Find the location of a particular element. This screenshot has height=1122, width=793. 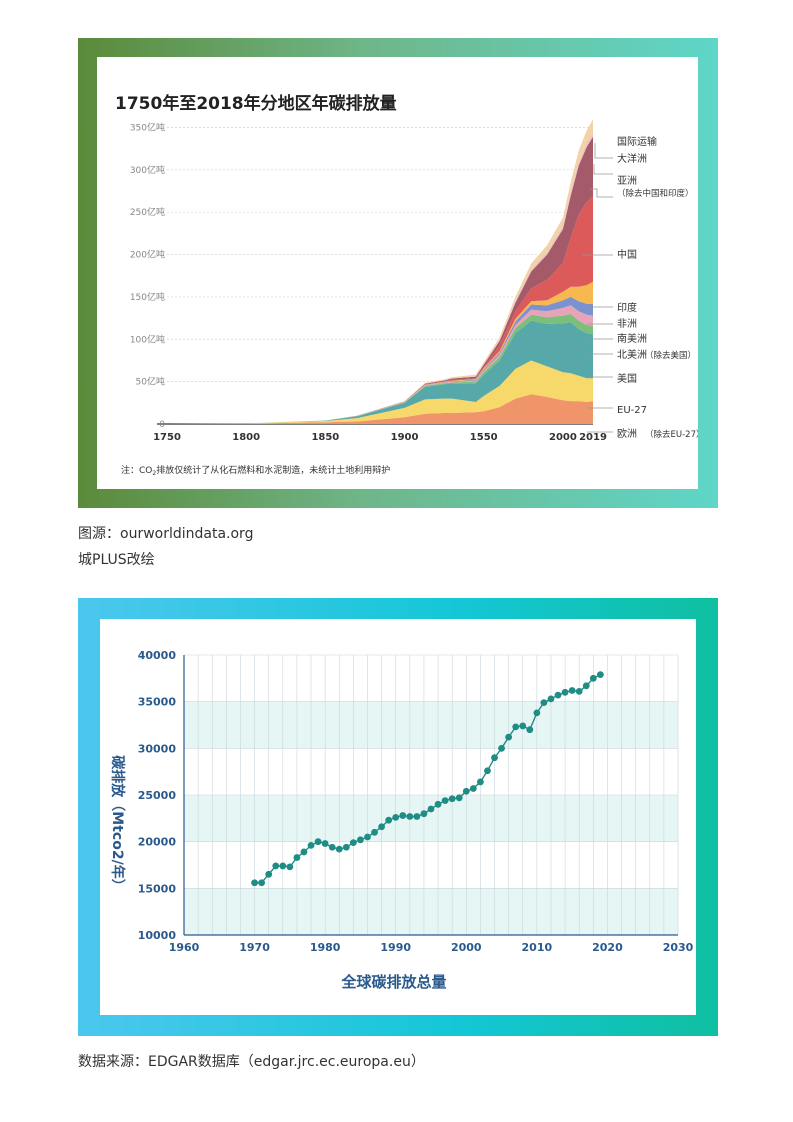

legend-label: 亚洲 is located at coordinates (627, 181).